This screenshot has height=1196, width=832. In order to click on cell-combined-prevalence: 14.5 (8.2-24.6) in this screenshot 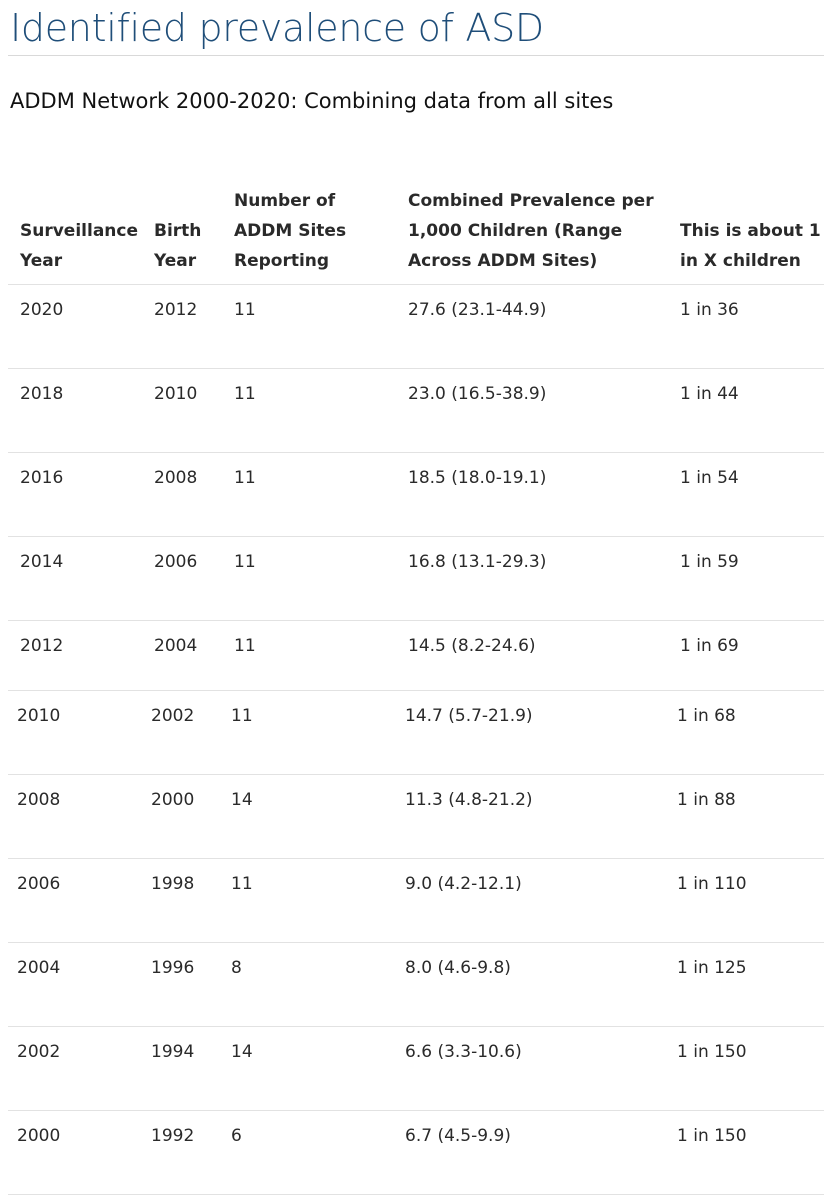, I will do `click(532, 655)`.